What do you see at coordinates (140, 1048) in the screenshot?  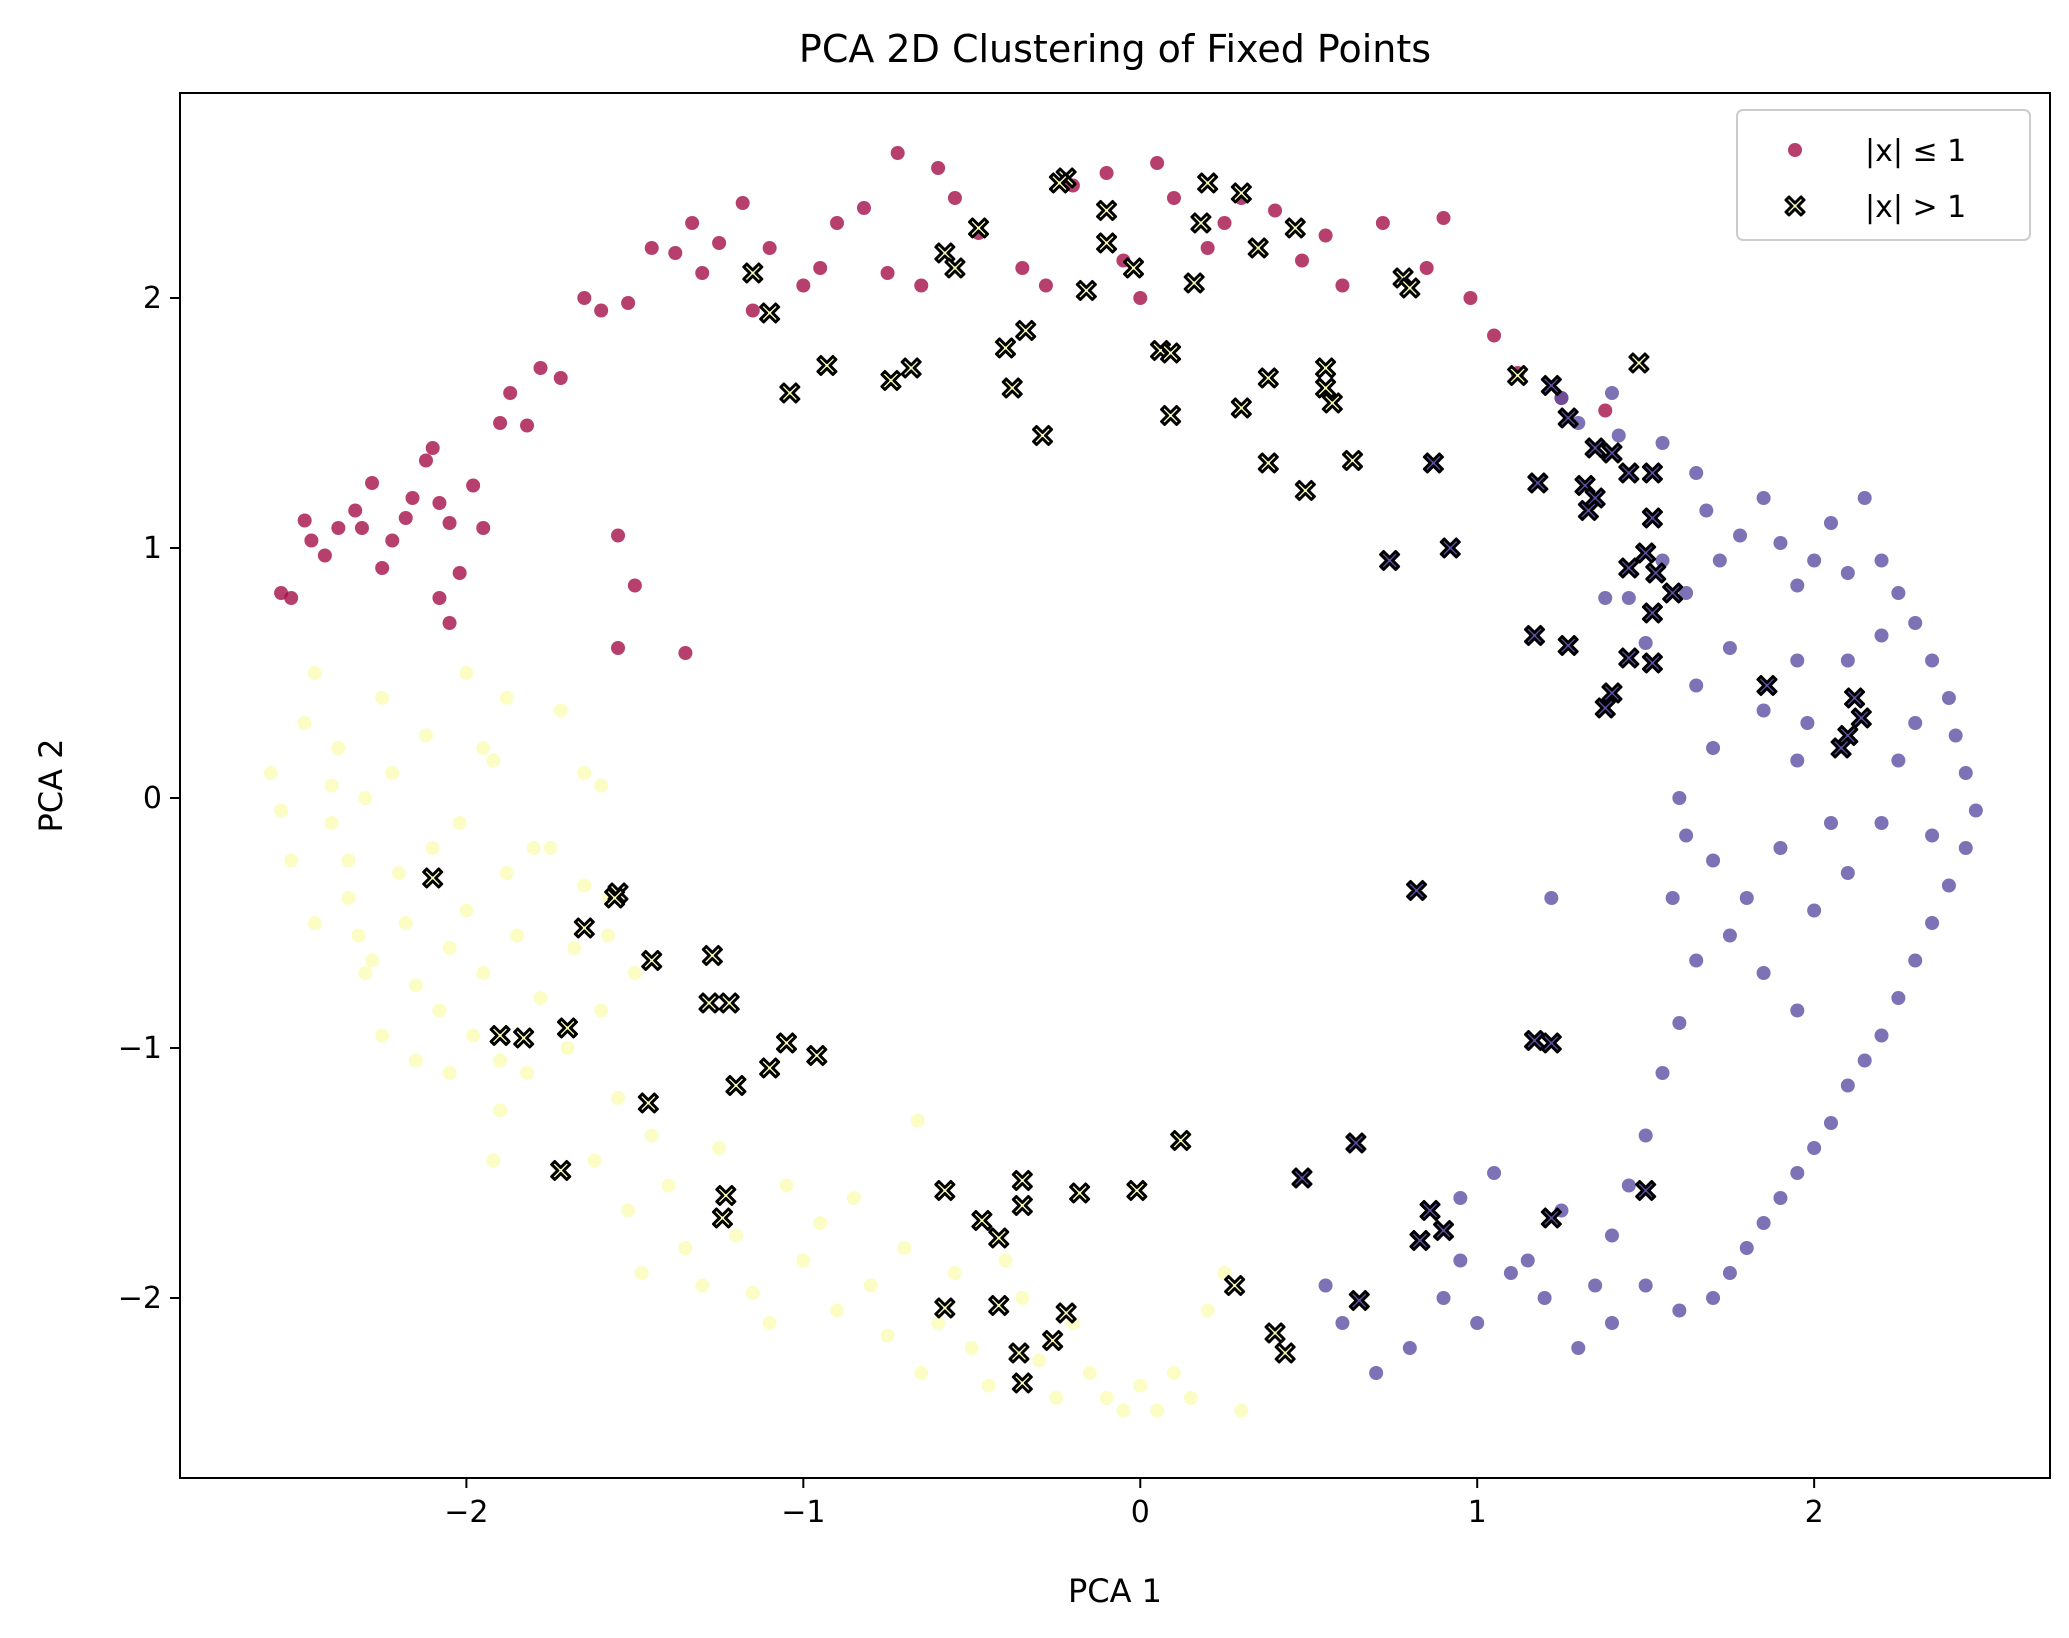 I see `y-tick-label-1: −1` at bounding box center [140, 1048].